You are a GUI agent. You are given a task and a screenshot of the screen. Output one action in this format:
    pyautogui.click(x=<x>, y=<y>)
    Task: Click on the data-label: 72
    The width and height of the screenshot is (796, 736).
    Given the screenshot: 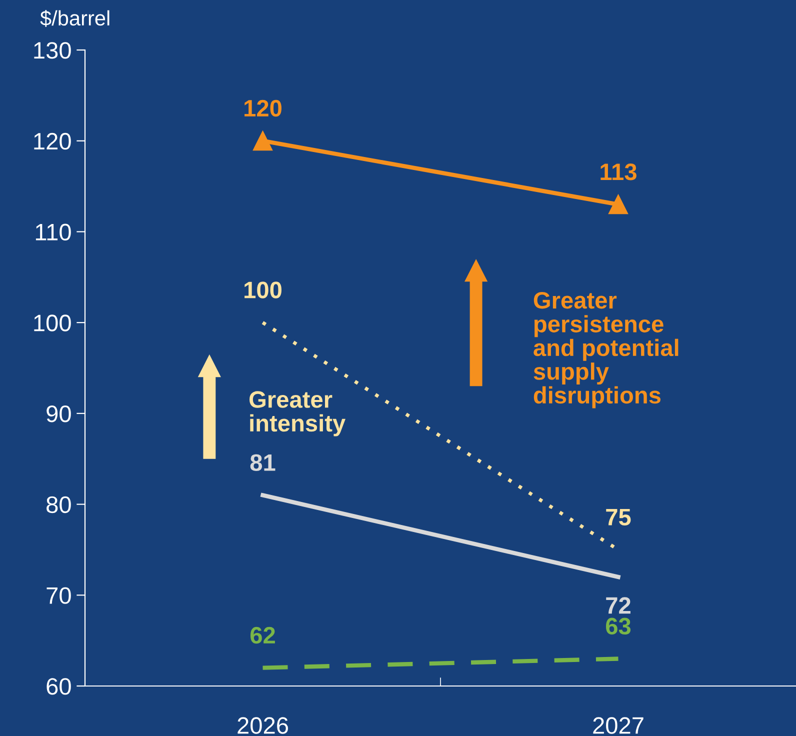 What is the action you would take?
    pyautogui.click(x=618, y=605)
    